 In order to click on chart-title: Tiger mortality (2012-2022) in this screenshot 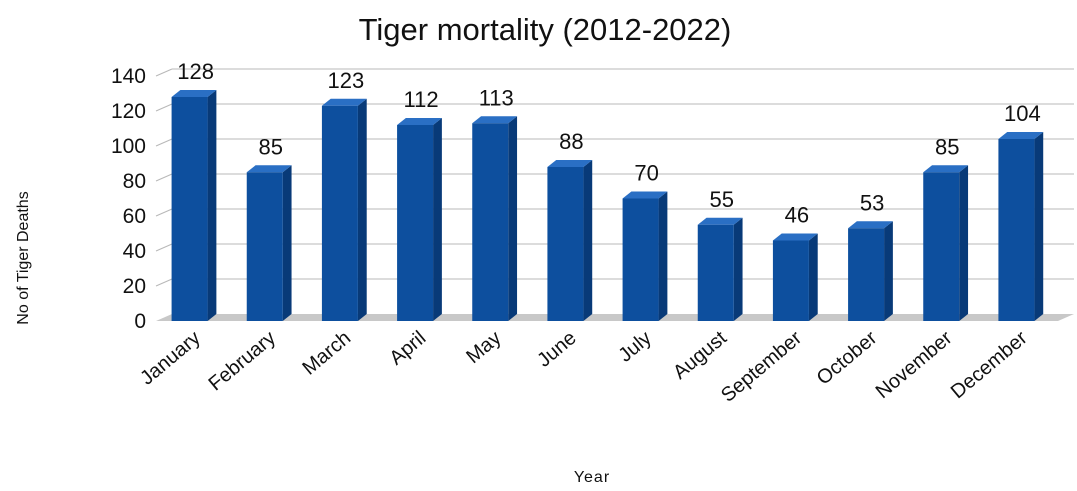, I will do `click(545, 29)`.